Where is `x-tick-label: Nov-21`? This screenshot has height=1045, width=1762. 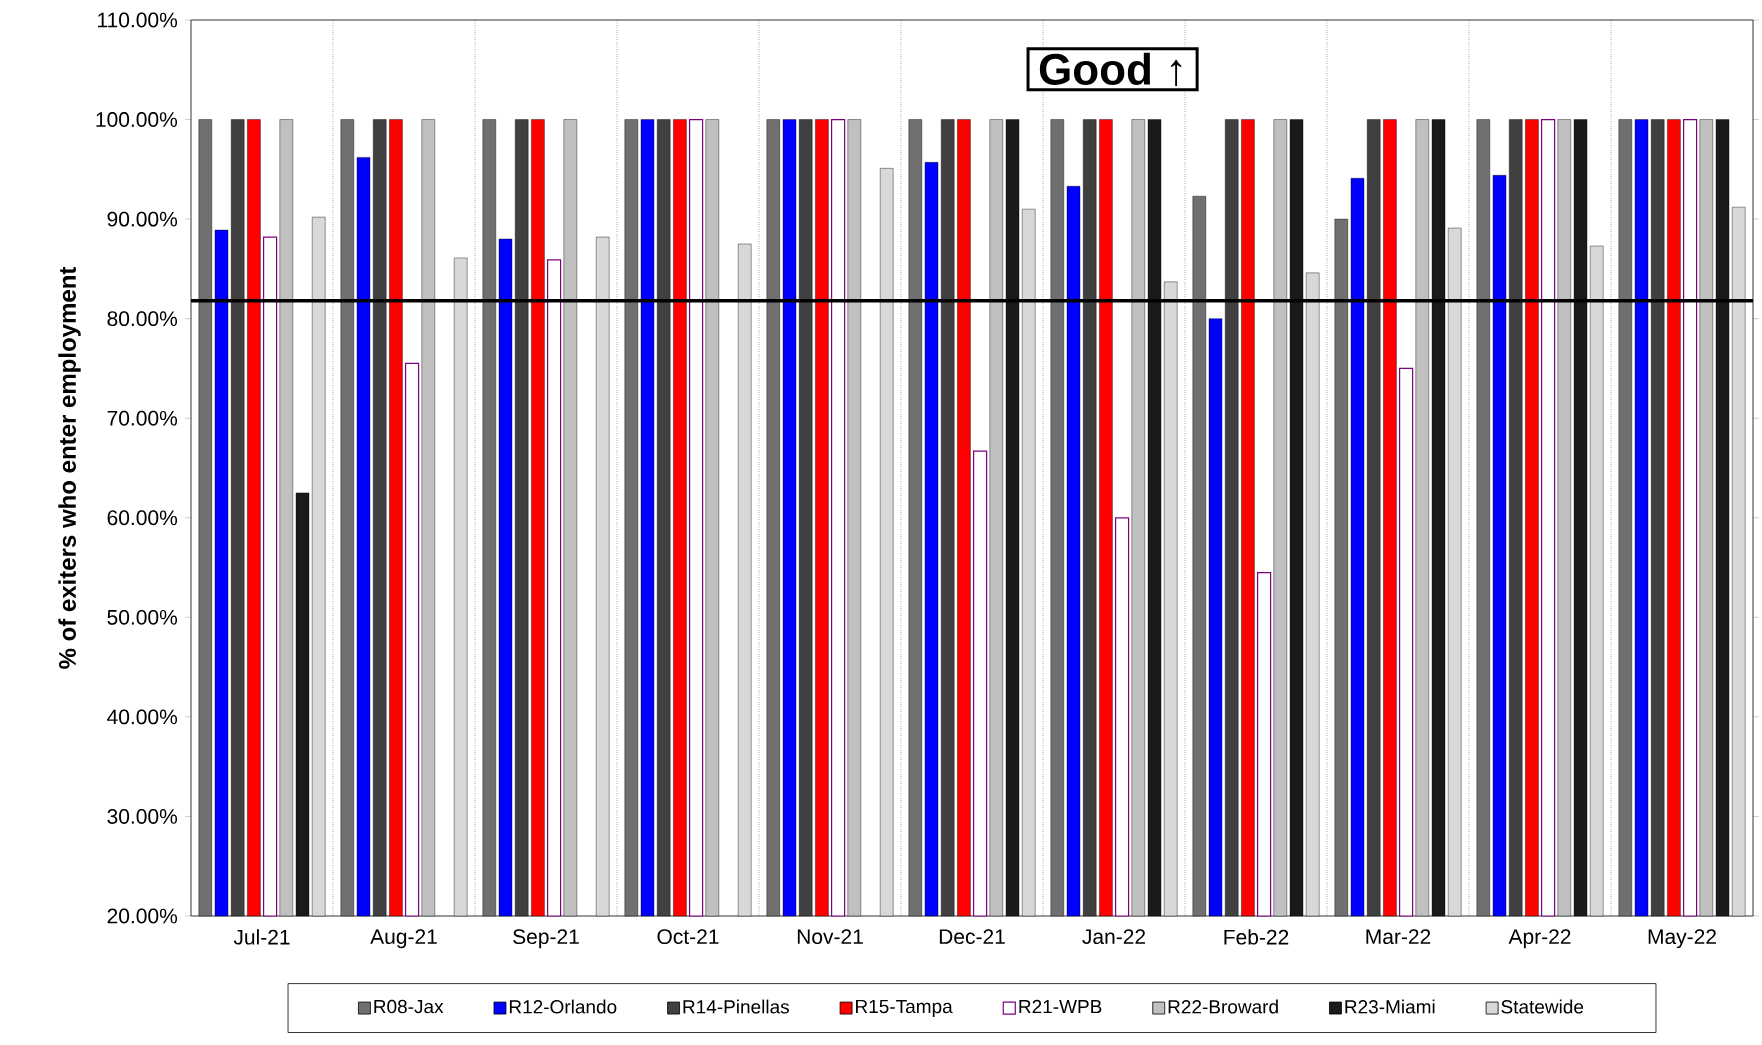
x-tick-label: Nov-21 is located at coordinates (830, 937).